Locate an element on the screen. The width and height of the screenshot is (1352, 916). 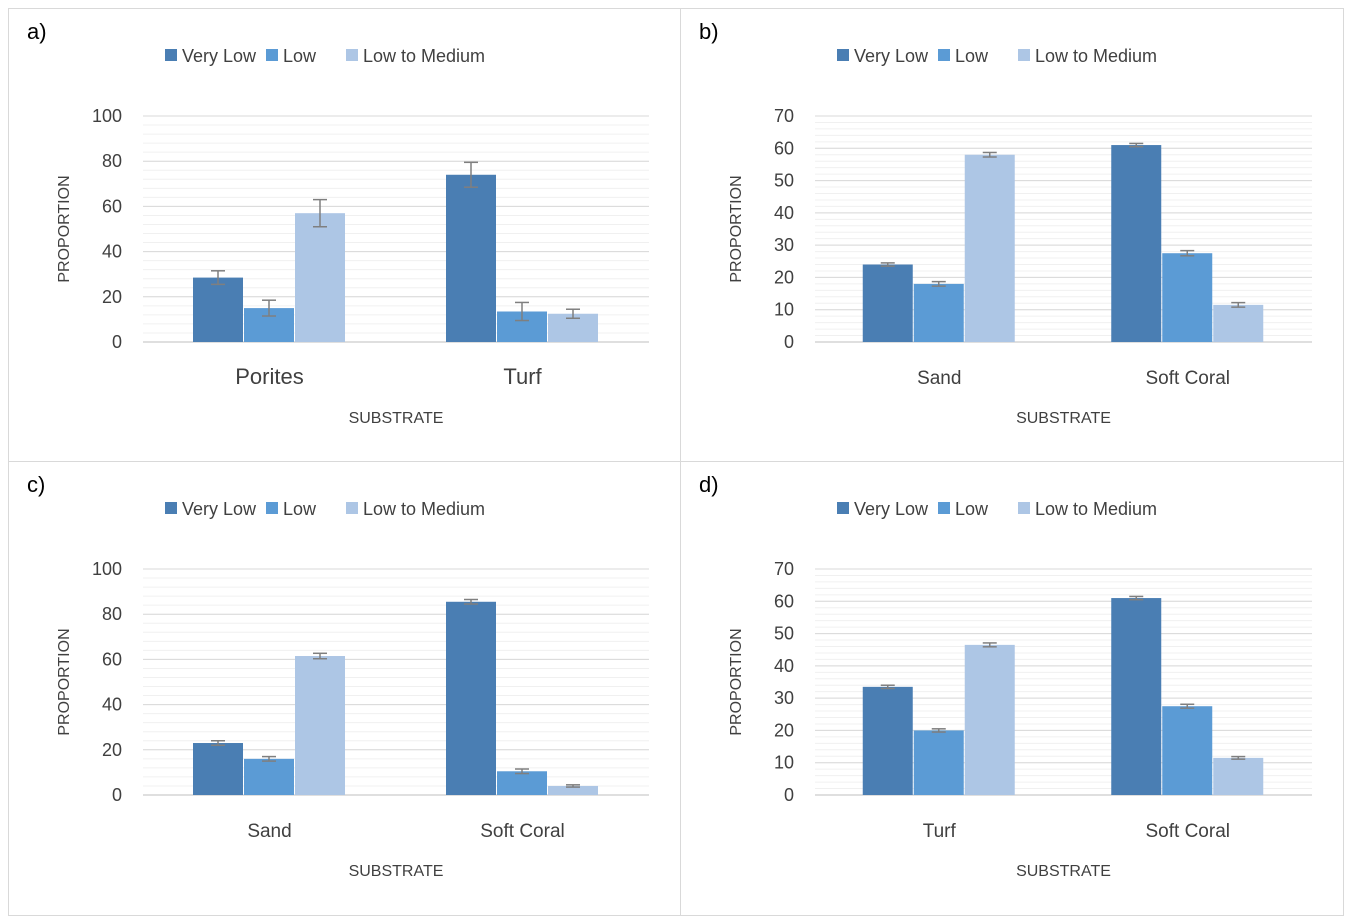
bar-very-low-porites is located at coordinates (218, 309).